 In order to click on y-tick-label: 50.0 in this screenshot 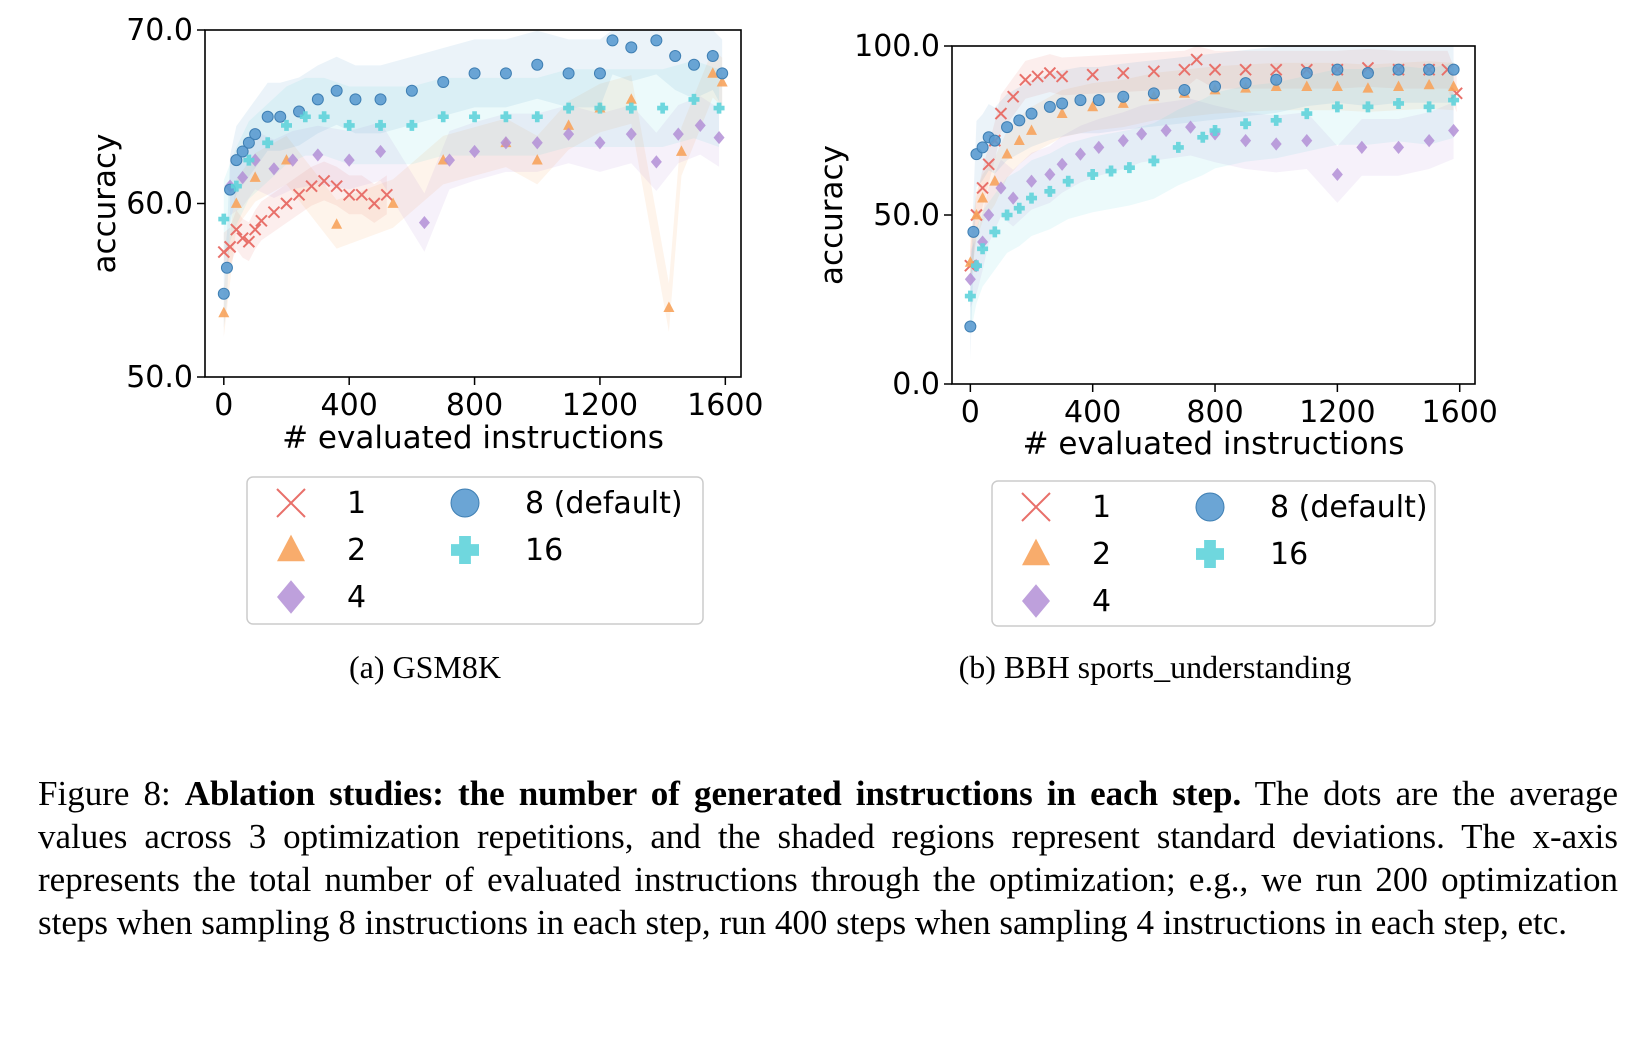, I will do `click(906, 215)`.